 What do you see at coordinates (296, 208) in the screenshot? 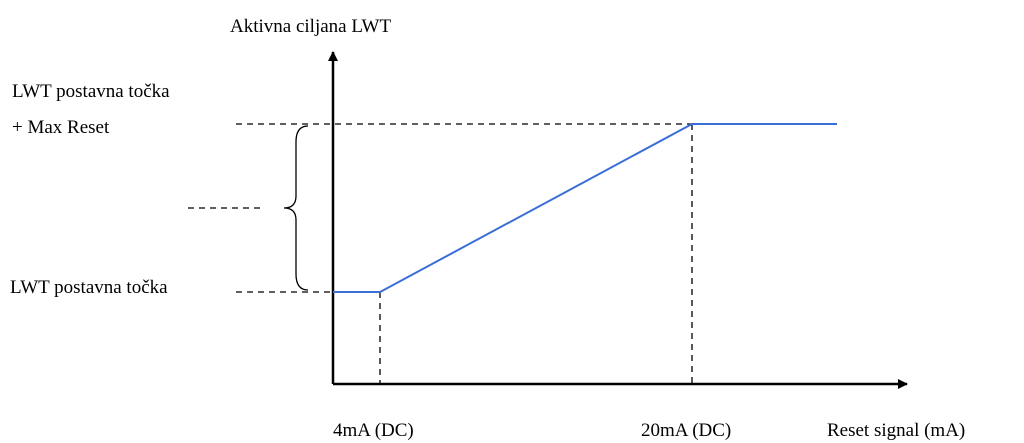
I see `range-brace` at bounding box center [296, 208].